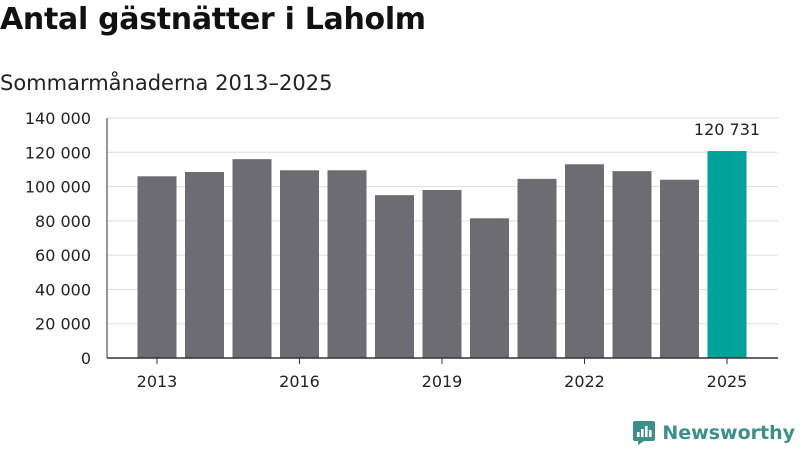  I want to click on bar-data-label: 120 731, so click(727, 129).